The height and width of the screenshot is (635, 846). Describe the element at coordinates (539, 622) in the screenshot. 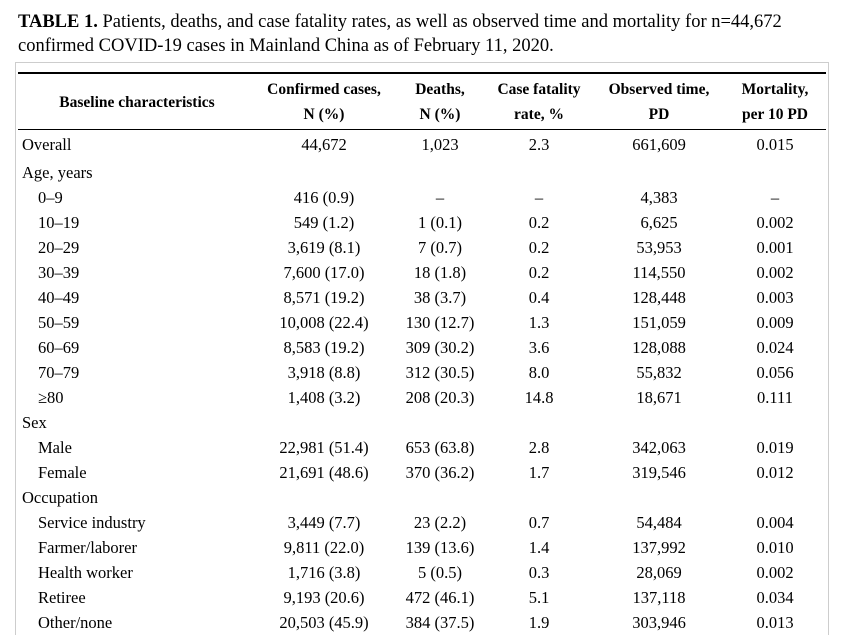

I see `case-fatality-rate-cell: 1.9` at that location.